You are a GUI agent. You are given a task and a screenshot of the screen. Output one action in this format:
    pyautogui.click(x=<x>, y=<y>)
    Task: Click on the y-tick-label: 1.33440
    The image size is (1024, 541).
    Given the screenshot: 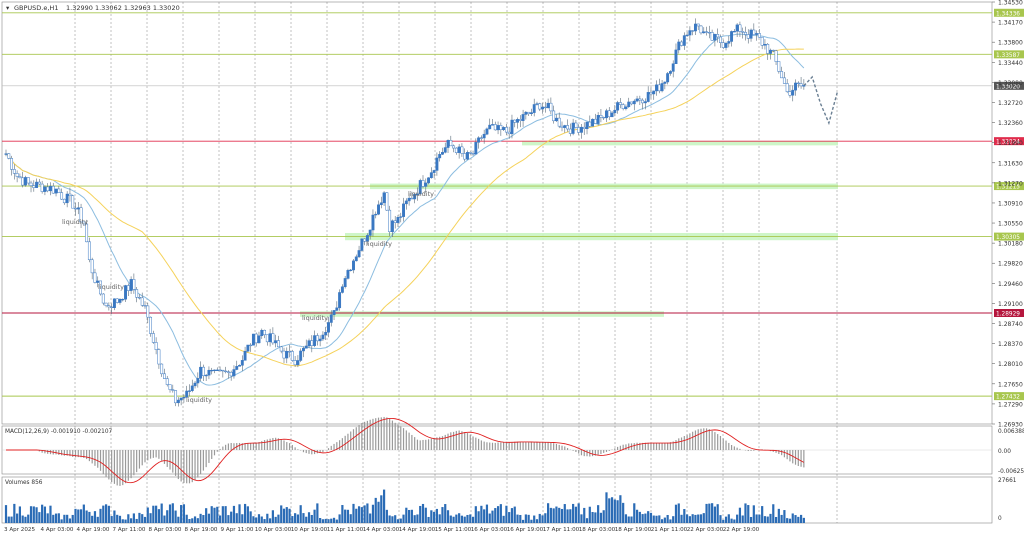 What is the action you would take?
    pyautogui.click(x=1010, y=63)
    